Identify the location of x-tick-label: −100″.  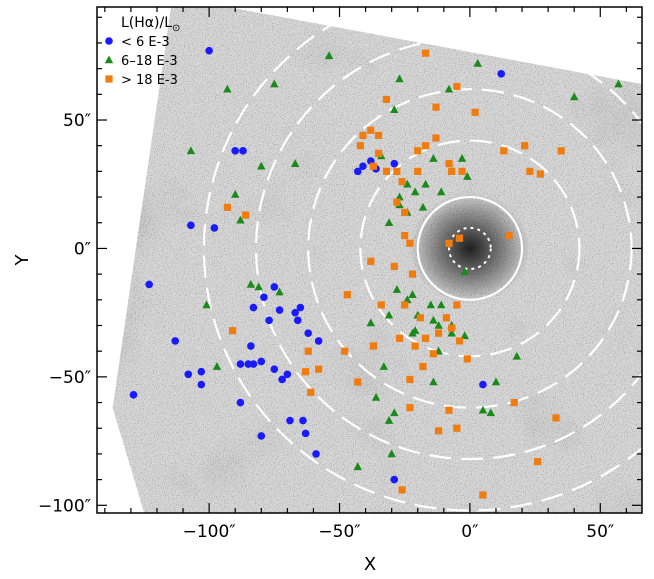
(209, 532).